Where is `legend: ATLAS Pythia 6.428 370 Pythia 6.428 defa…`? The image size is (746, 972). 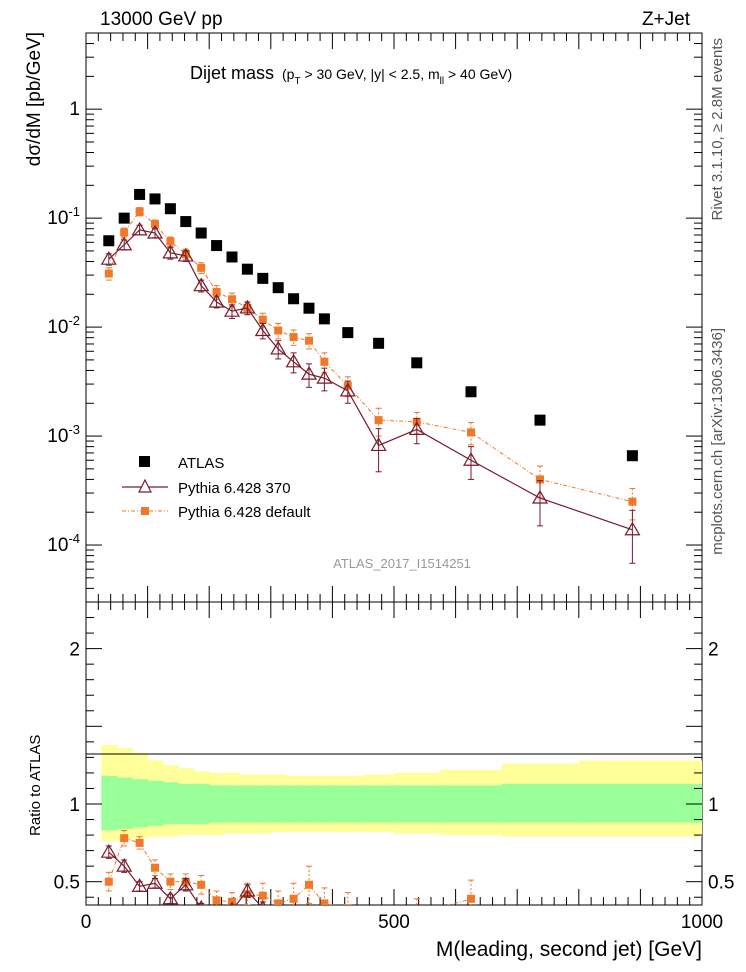 legend: ATLAS Pythia 6.428 370 Pythia 6.428 defa… is located at coordinates (216, 488).